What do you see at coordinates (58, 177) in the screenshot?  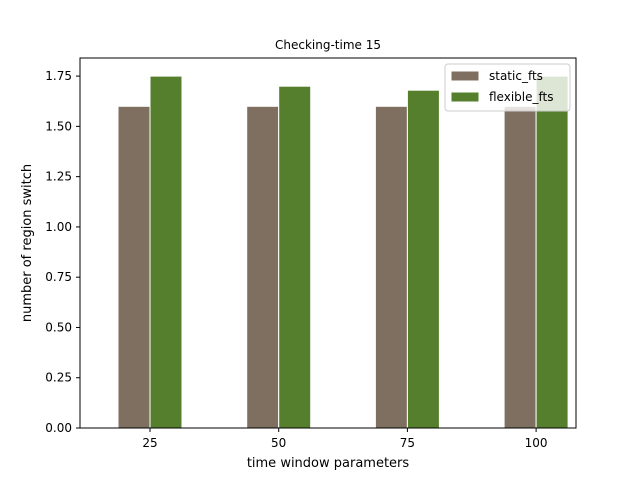 I see `y-tick-label: 1.25` at bounding box center [58, 177].